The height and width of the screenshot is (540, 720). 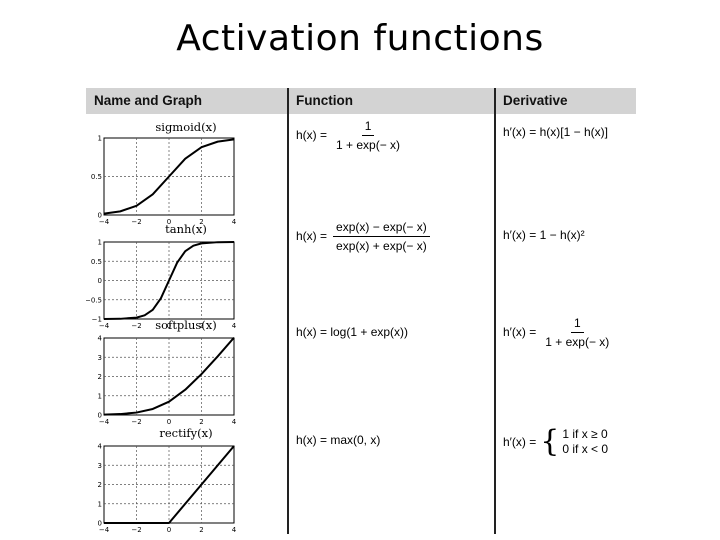 I want to click on graph-tanh: tanh(x) −4 −2 0 2 4 1 0.5 0 −0.5 −1, so click(x=186, y=277).